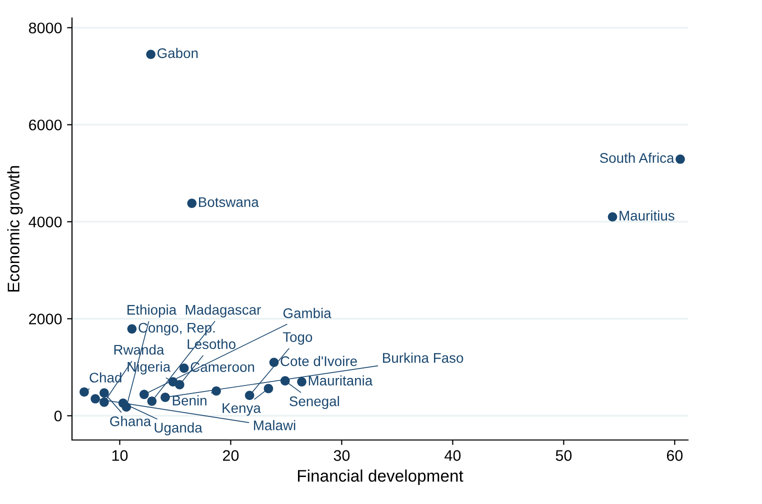 The image size is (762, 504). I want to click on x-tick-label: 40, so click(452, 455).